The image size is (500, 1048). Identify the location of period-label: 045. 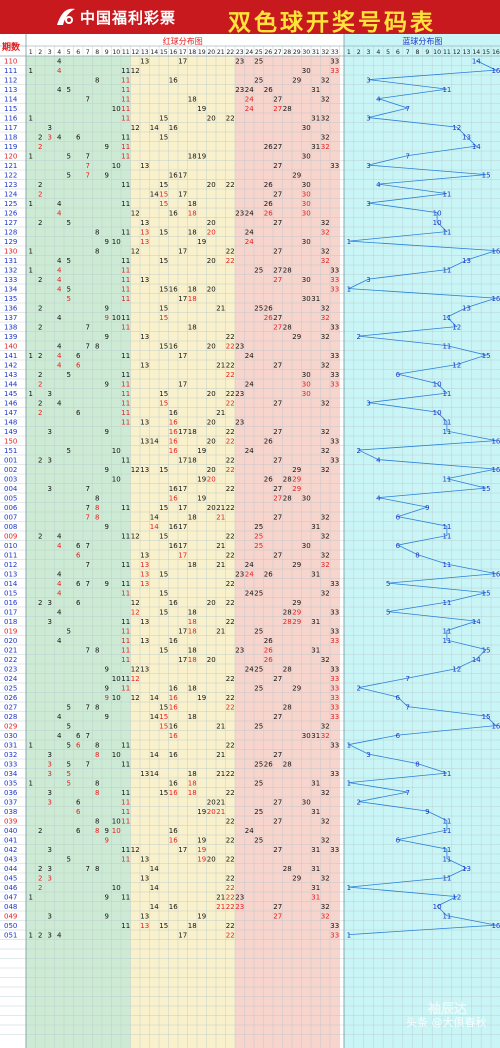
(10, 879).